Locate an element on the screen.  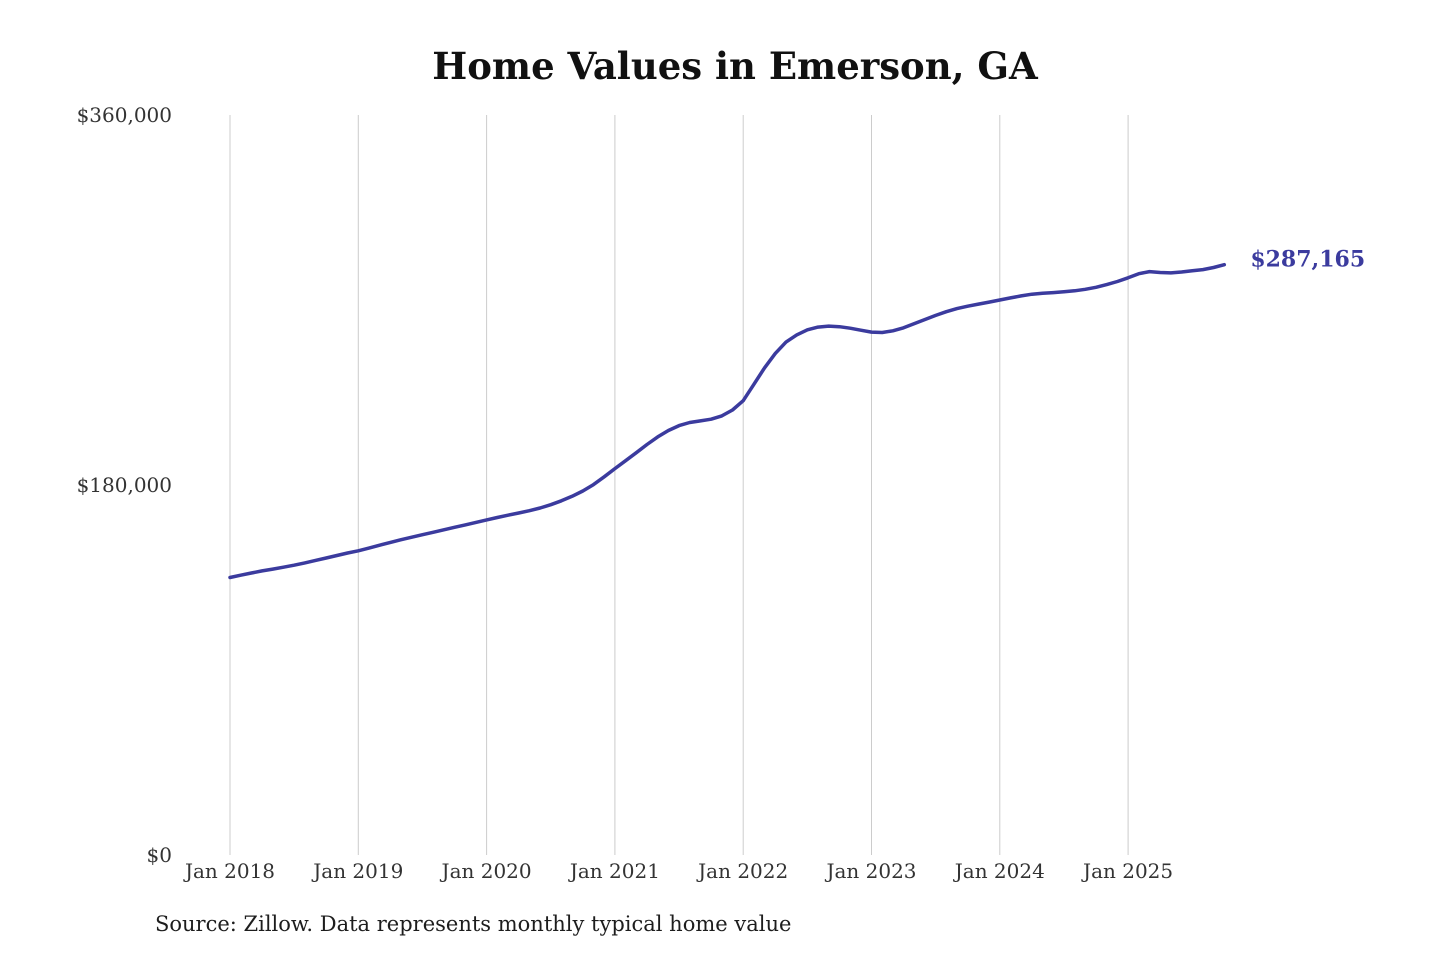
current-value-label: $287,165 is located at coordinates (1307, 260).